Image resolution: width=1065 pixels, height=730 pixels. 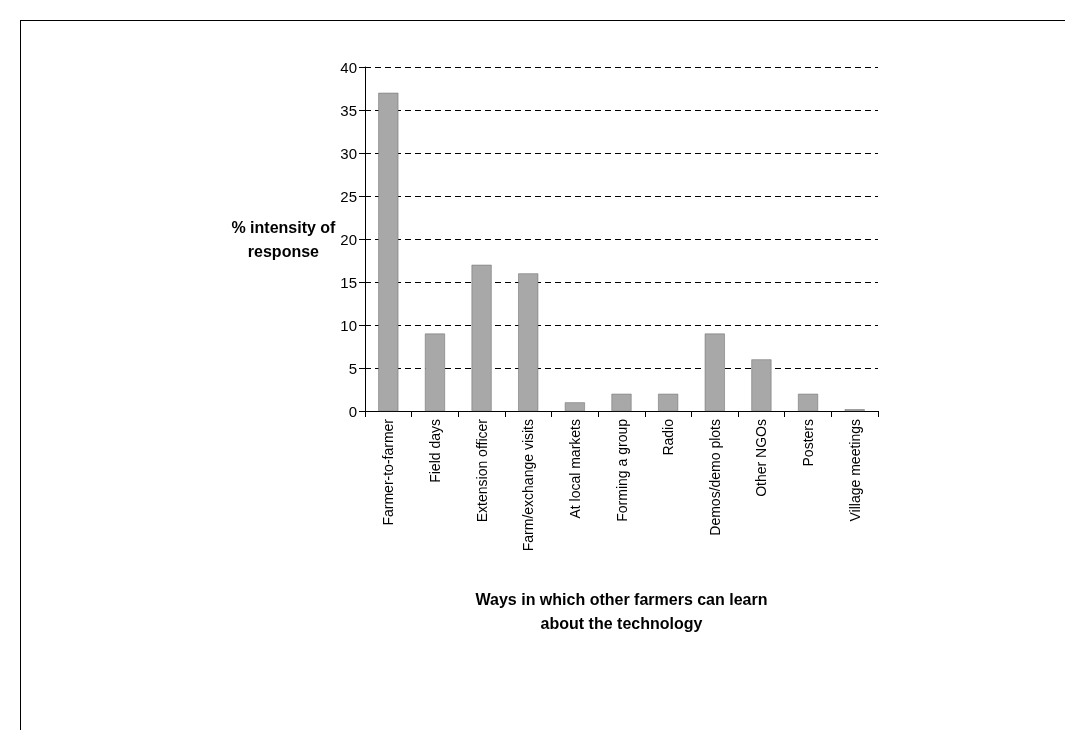 I want to click on y-axis-title: % intensity of response, so click(x=284, y=239).